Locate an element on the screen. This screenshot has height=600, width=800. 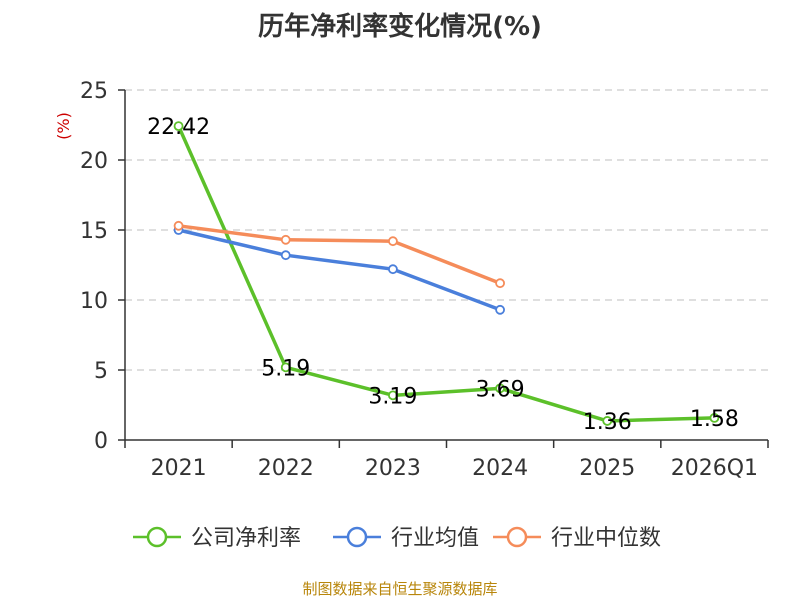
data-label: 1.58 is located at coordinates (714, 419).